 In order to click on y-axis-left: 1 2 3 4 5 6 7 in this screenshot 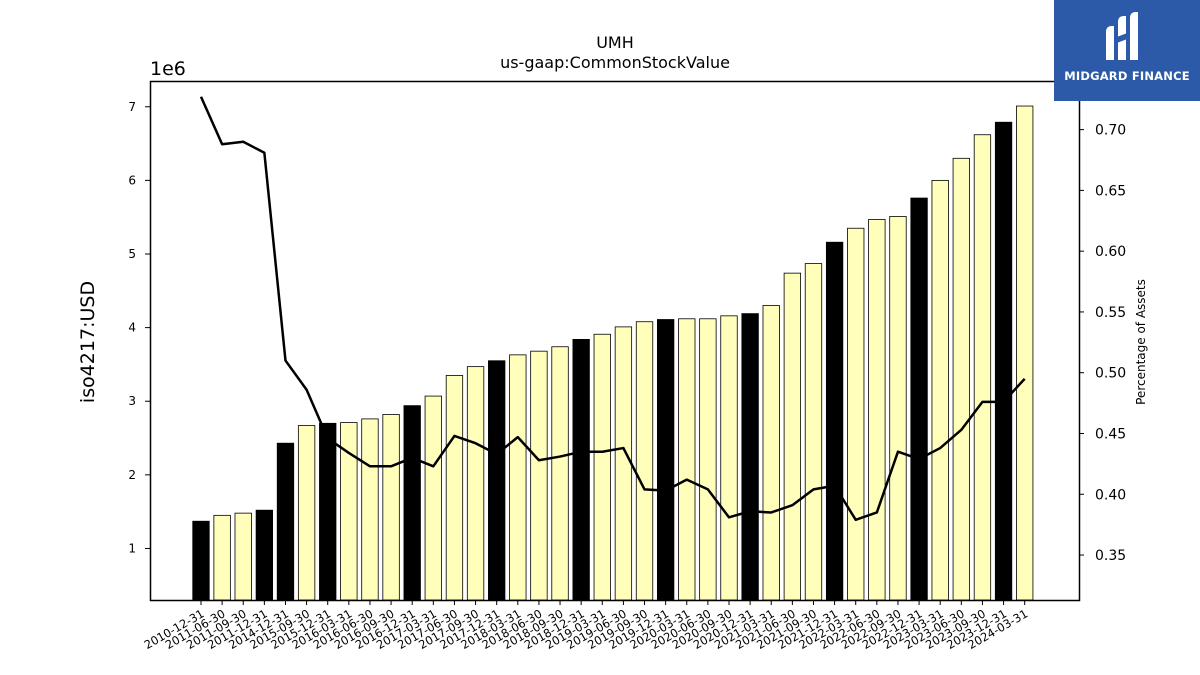, I will do `click(139, 327)`.